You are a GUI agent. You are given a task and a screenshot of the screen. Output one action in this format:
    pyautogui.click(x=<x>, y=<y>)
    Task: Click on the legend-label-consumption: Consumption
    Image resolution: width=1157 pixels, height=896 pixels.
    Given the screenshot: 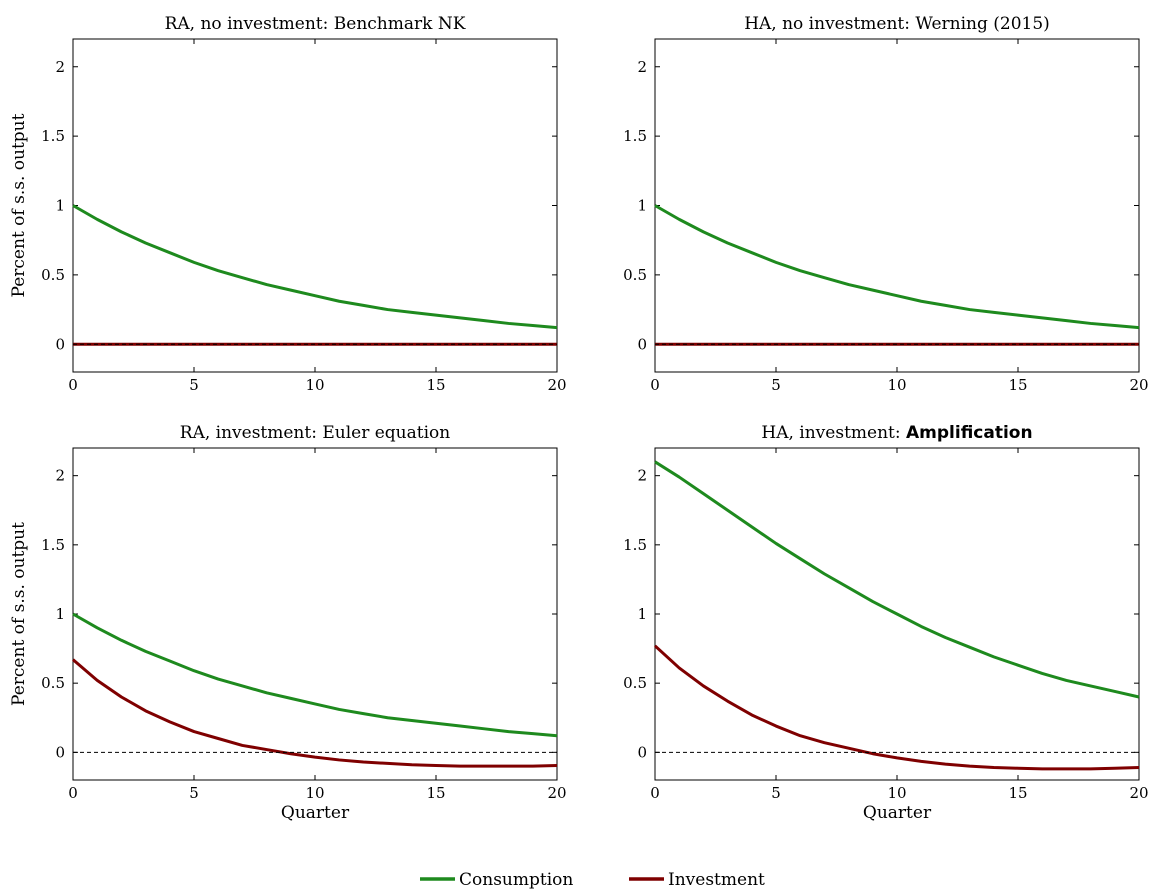 What is the action you would take?
    pyautogui.click(x=516, y=880)
    